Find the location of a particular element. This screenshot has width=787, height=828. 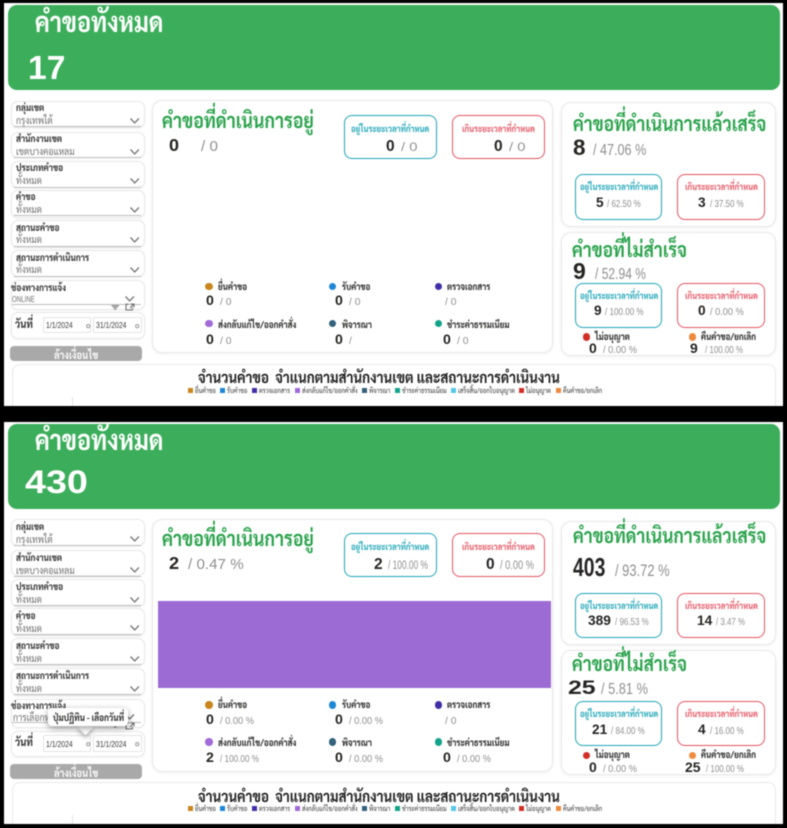

svg-text: 3 is located at coordinates (702, 202).